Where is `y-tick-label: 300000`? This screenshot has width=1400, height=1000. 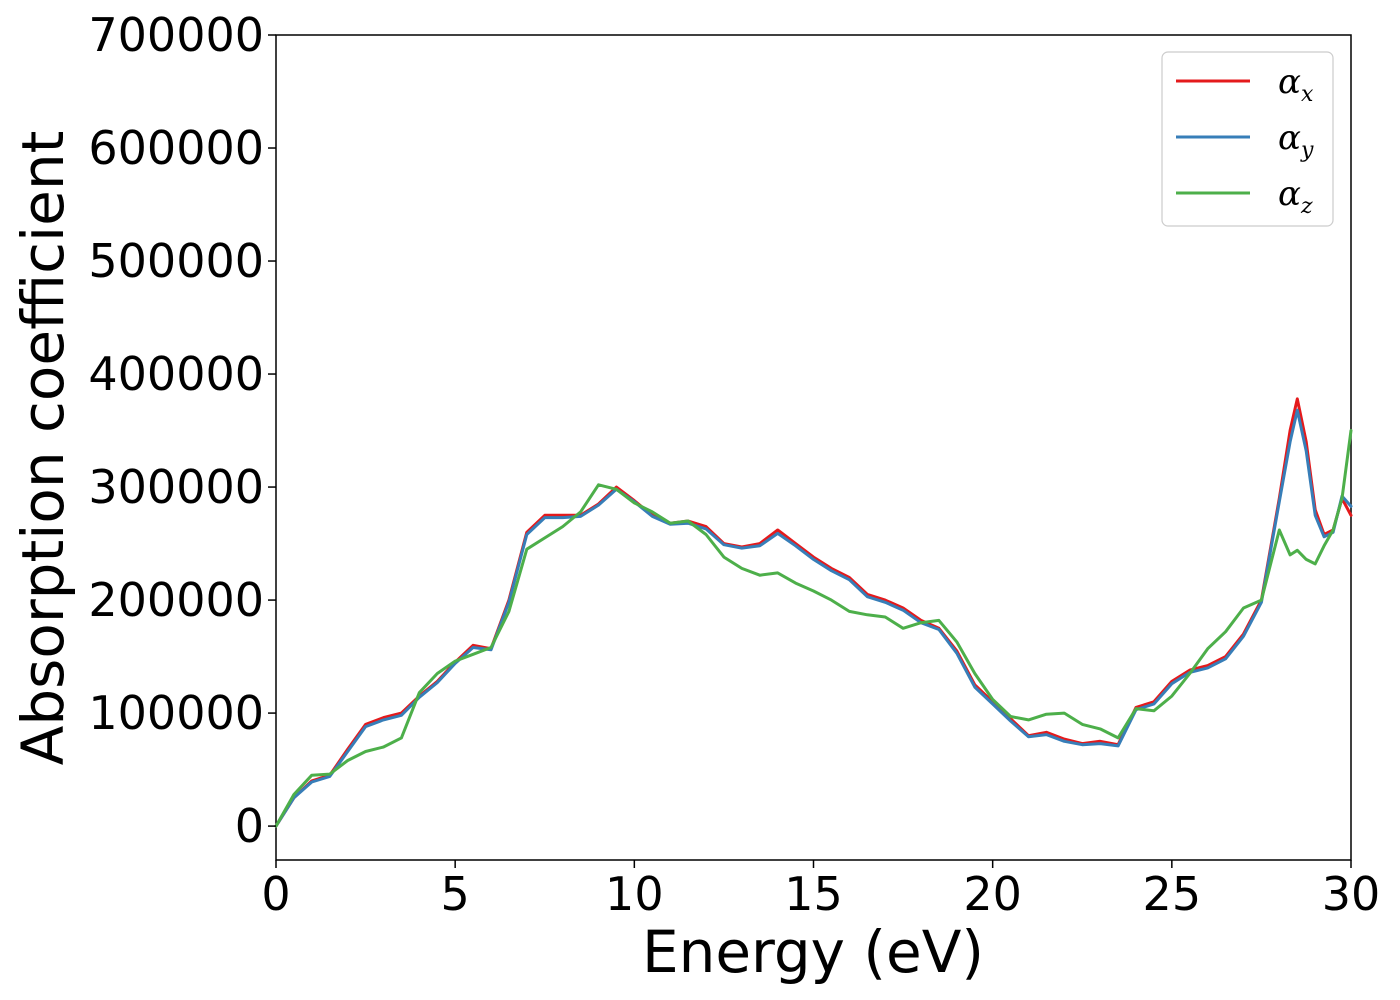 y-tick-label: 300000 is located at coordinates (176, 487).